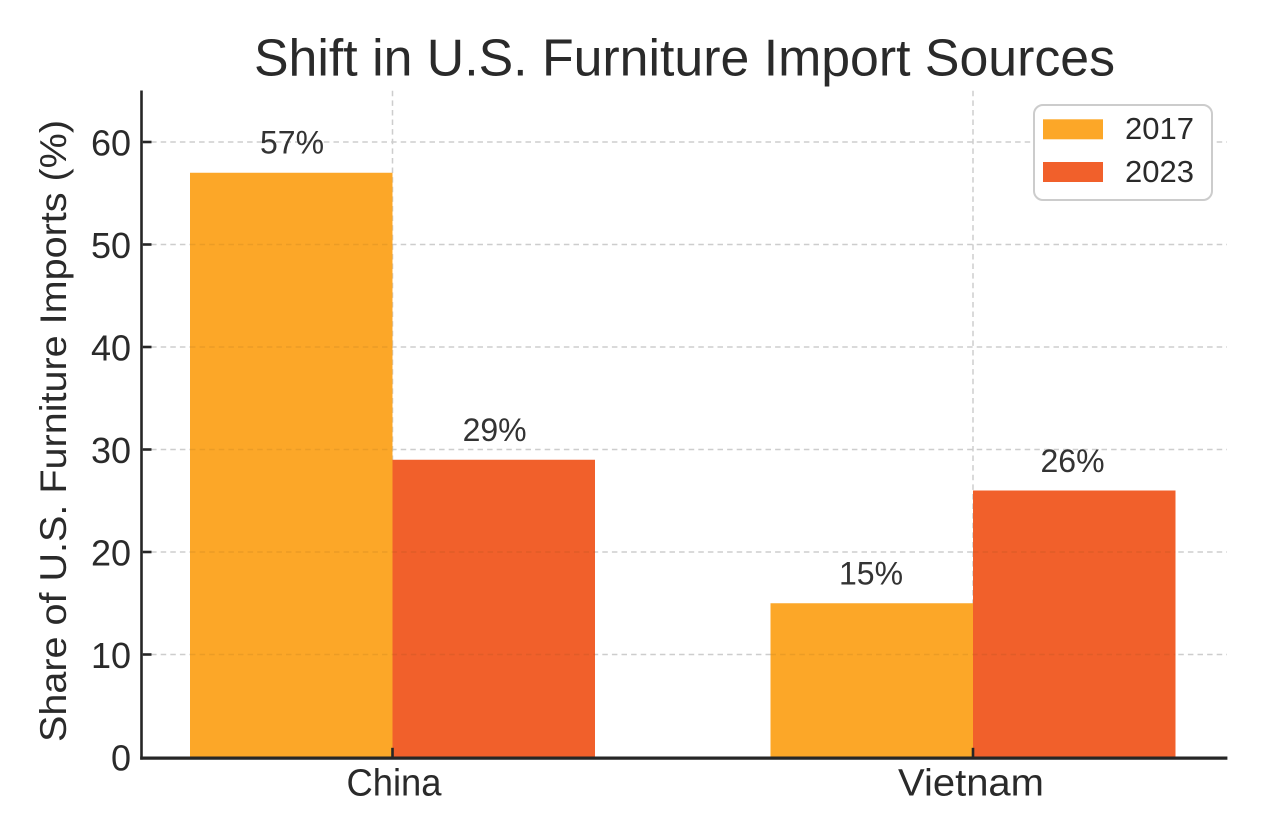 The height and width of the screenshot is (827, 1280). What do you see at coordinates (1159, 128) in the screenshot?
I see `svg-text: 2017` at bounding box center [1159, 128].